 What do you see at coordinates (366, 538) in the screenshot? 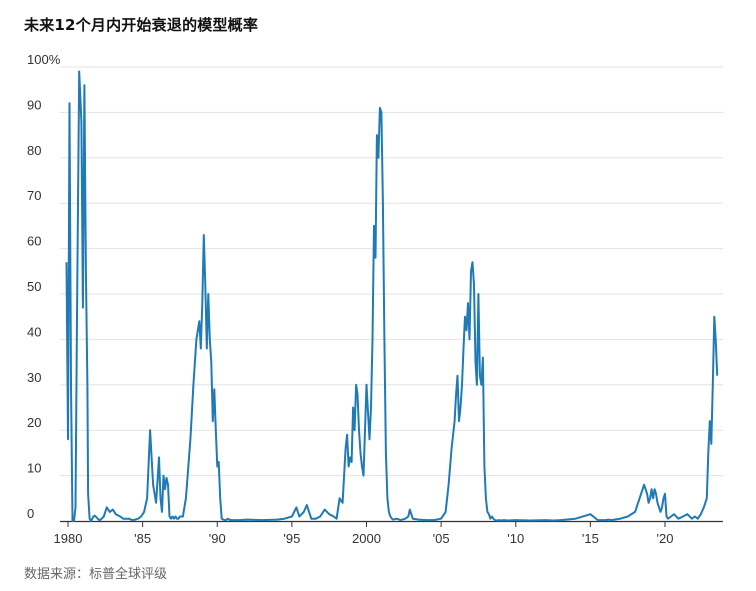
I see `x-tick-label: 2000` at bounding box center [366, 538].